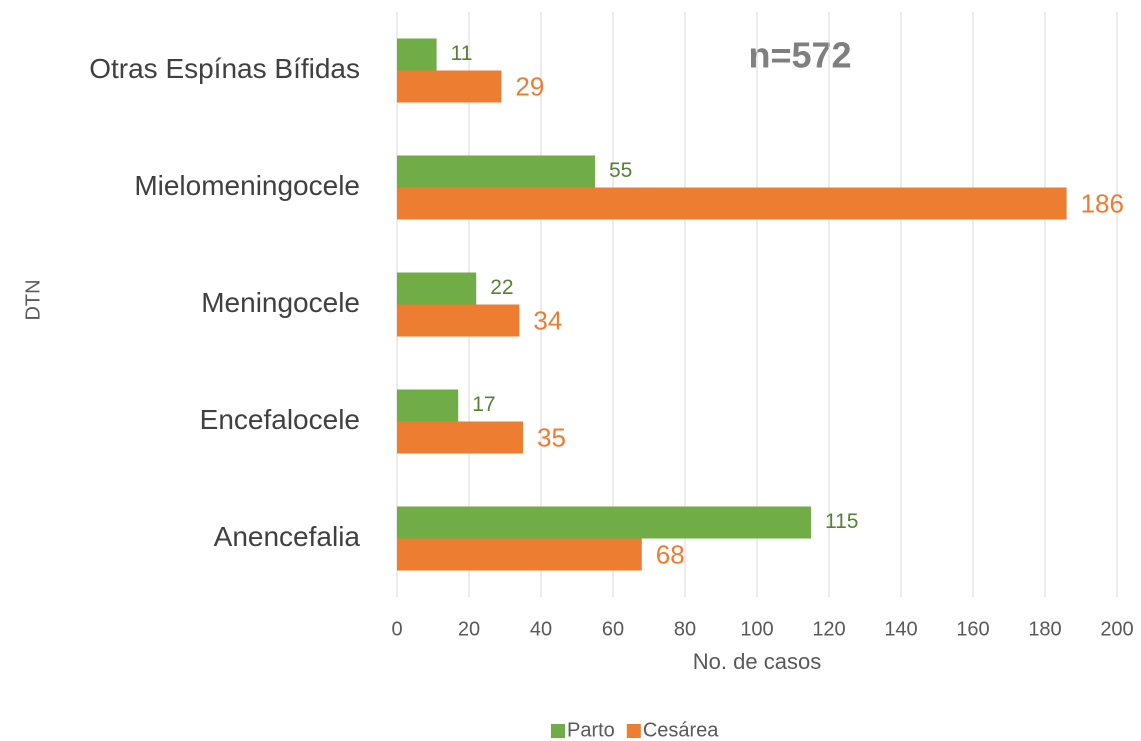 The image size is (1141, 741). Describe the element at coordinates (396, 629) in the screenshot. I see `x-tick-label: 0` at that location.